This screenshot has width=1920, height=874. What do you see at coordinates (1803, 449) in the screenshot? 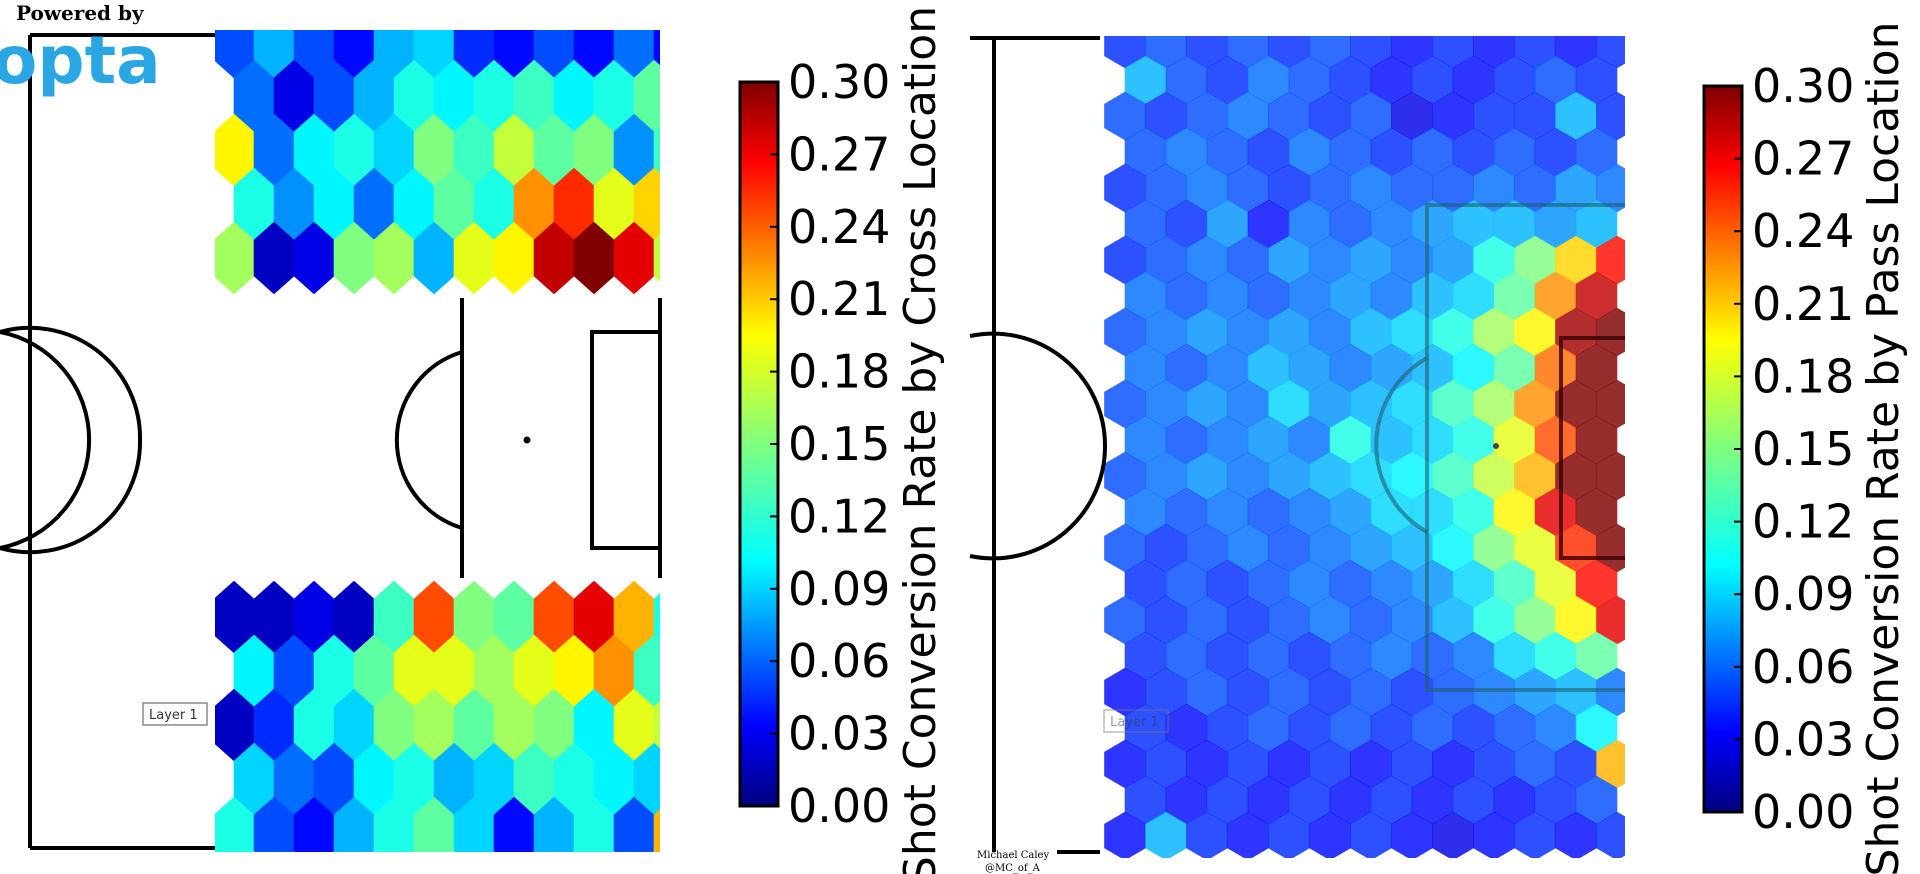
I see `colorbar-tick-label: 0.15` at bounding box center [1803, 449].